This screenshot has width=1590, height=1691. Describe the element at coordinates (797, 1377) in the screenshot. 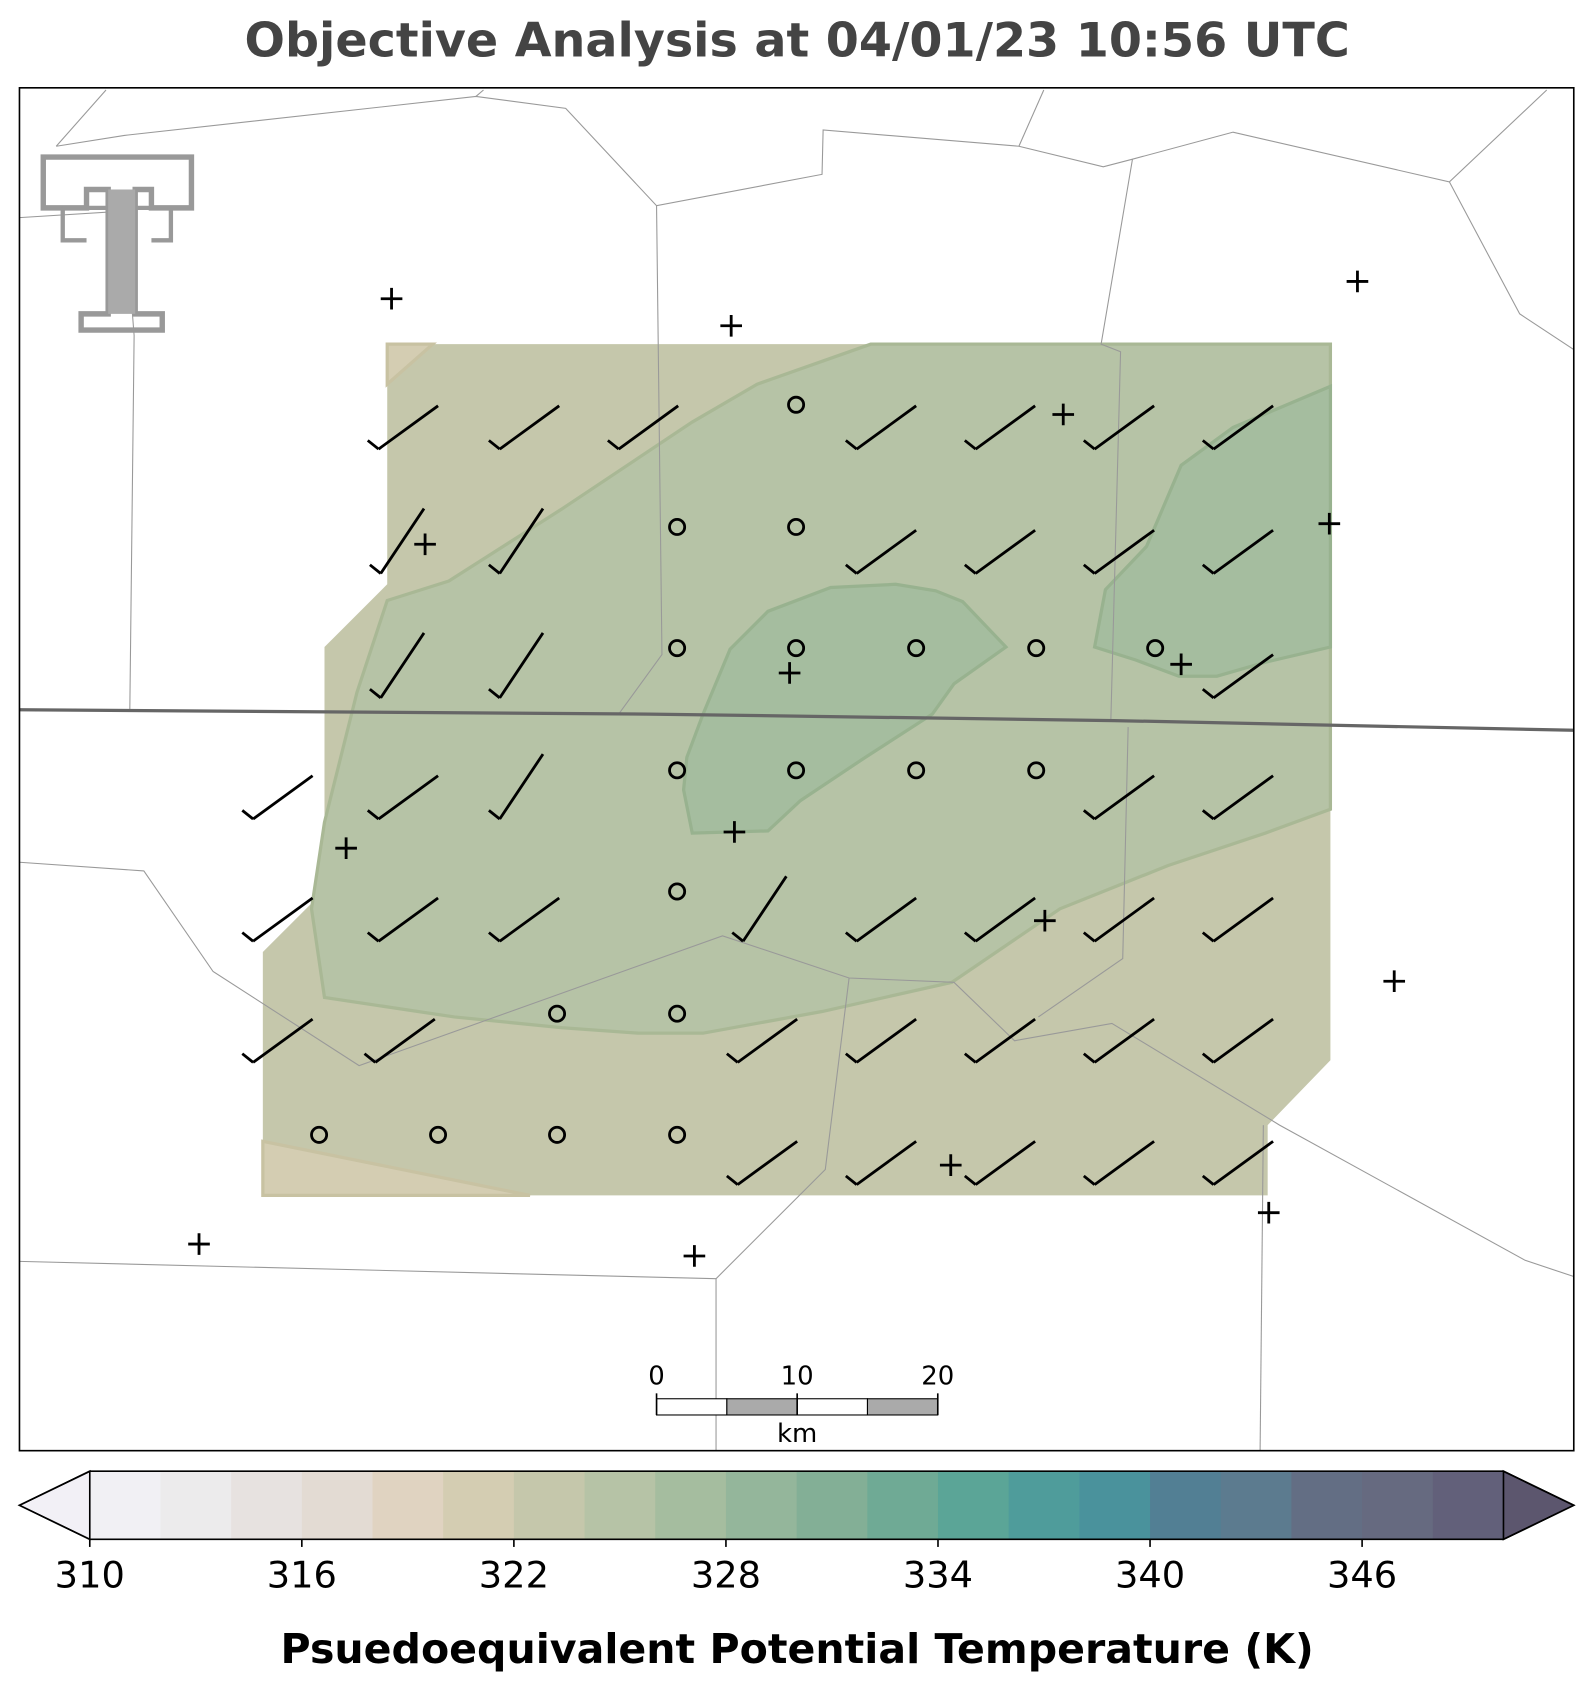

I see `scale-tick-label: 10` at that location.